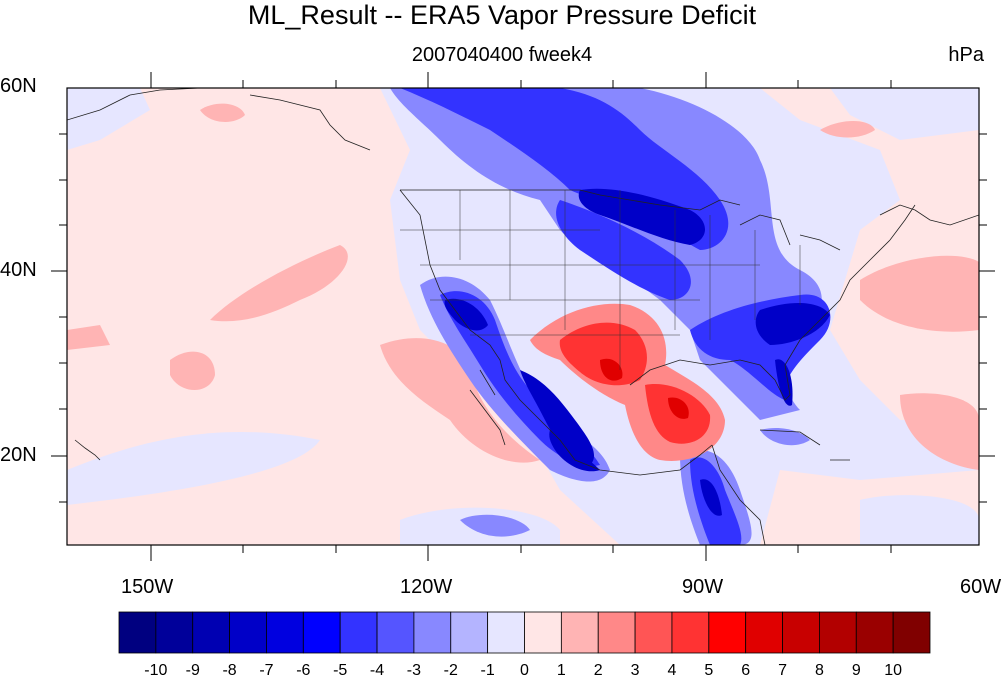 The height and width of the screenshot is (679, 1004). I want to click on gulf-atlantic-coast, so click(772, 302).